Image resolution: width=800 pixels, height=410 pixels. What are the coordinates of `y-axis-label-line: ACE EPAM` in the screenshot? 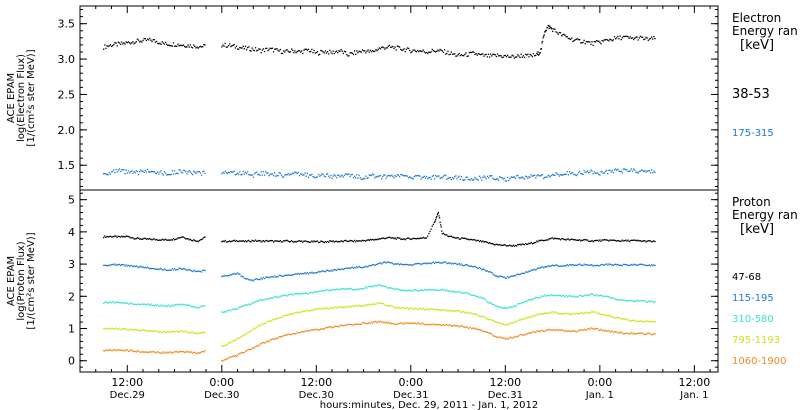 It's located at (11, 98).